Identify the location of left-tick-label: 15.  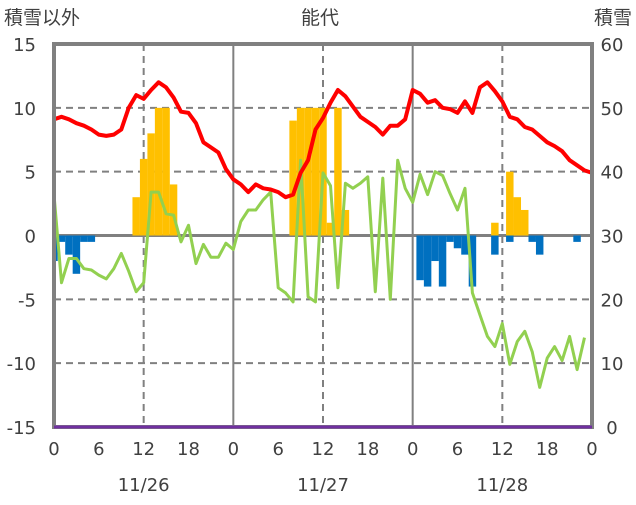
(24, 45).